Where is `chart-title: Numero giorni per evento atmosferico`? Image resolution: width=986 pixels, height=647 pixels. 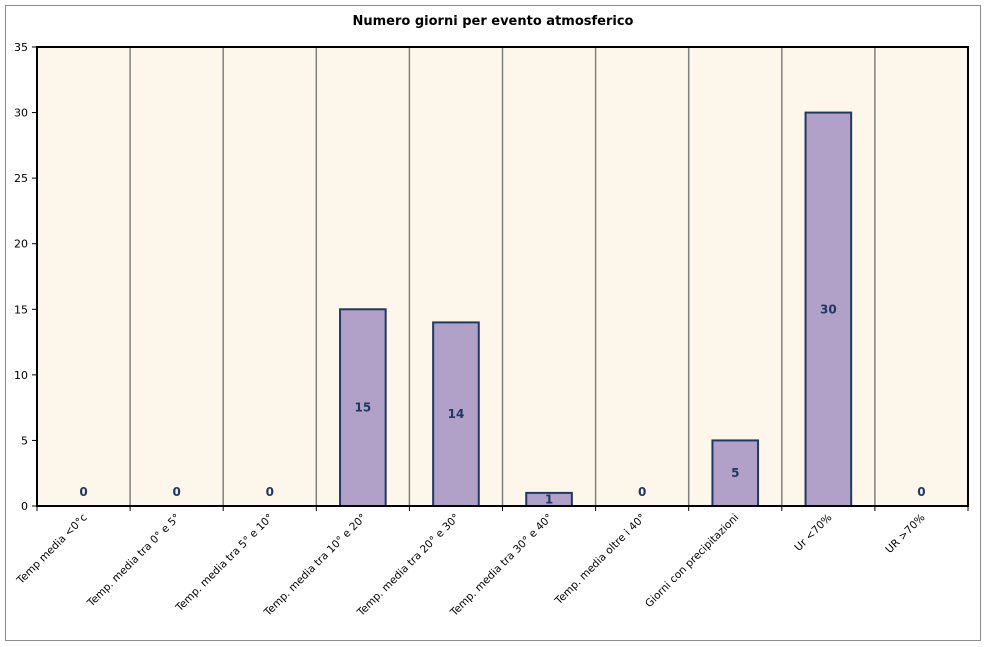 chart-title: Numero giorni per evento atmosferico is located at coordinates (493, 21).